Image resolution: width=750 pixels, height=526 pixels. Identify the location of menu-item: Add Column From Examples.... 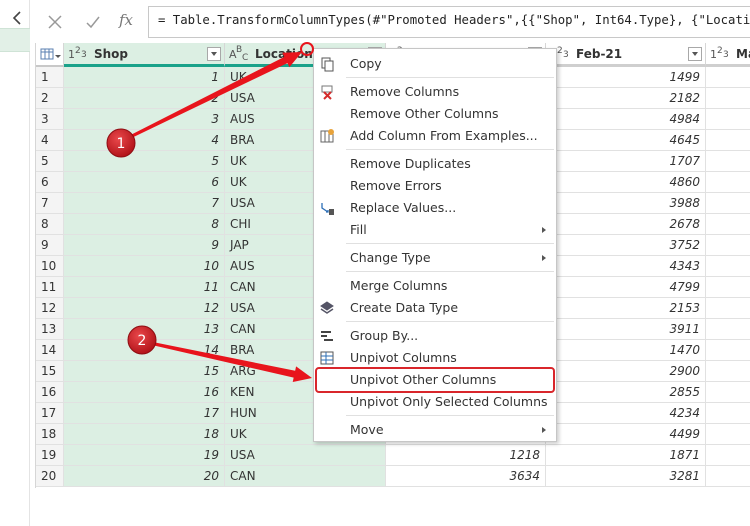
(436, 136).